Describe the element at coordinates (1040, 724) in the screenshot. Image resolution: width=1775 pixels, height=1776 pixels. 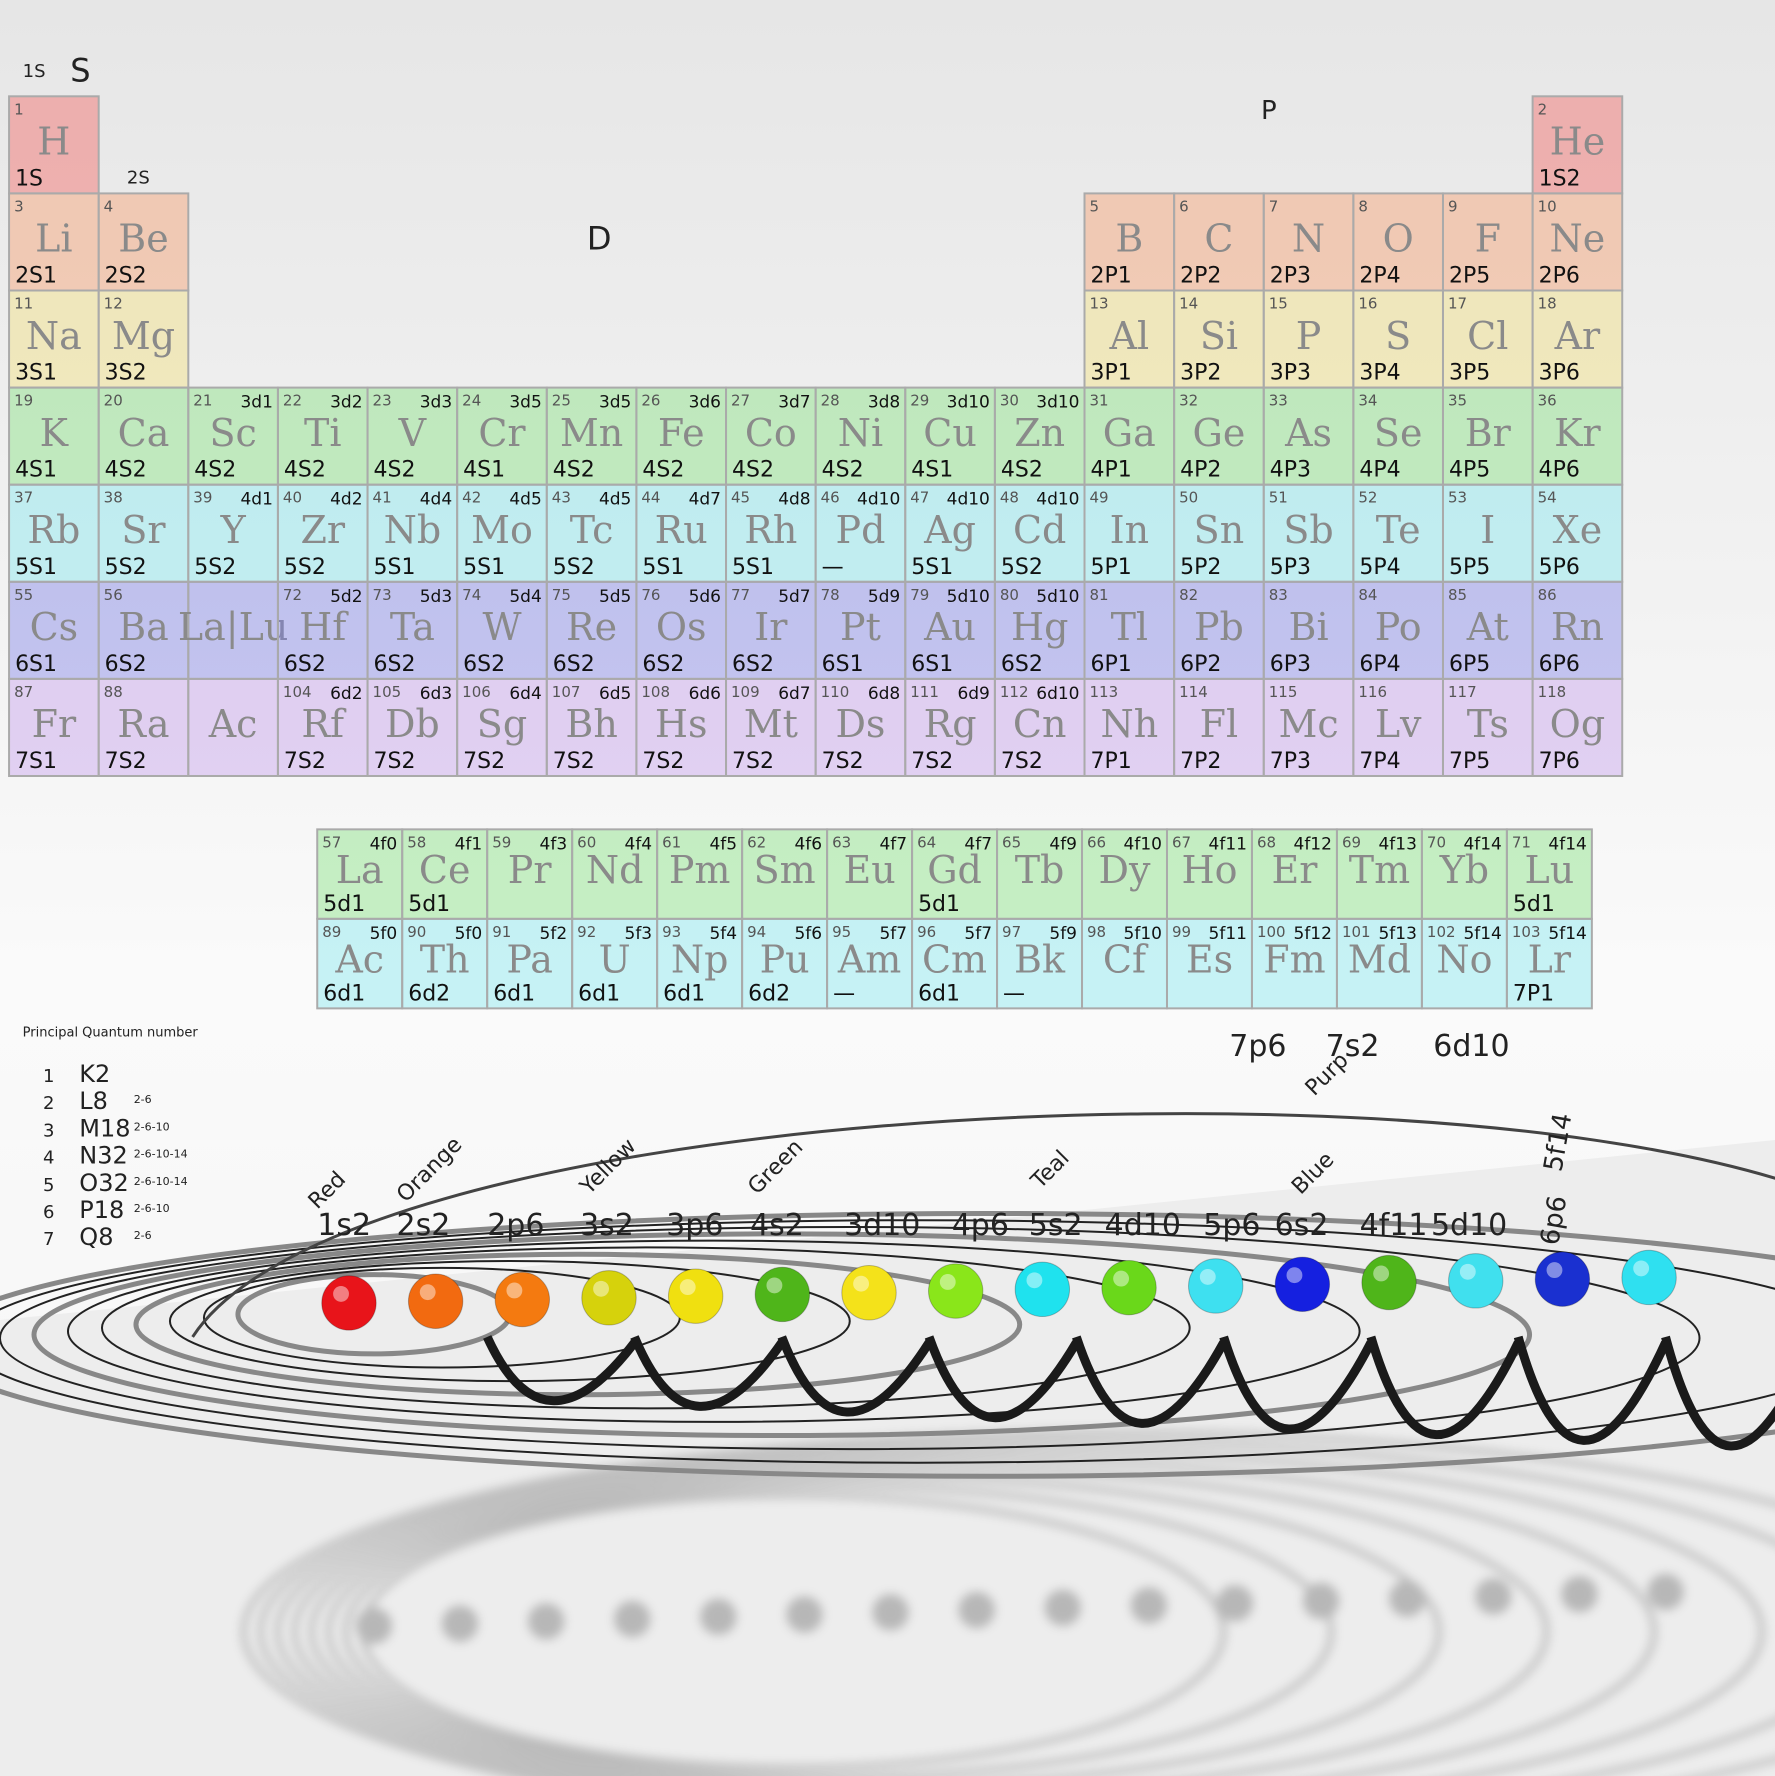
I see `element-symbol: Cn` at that location.